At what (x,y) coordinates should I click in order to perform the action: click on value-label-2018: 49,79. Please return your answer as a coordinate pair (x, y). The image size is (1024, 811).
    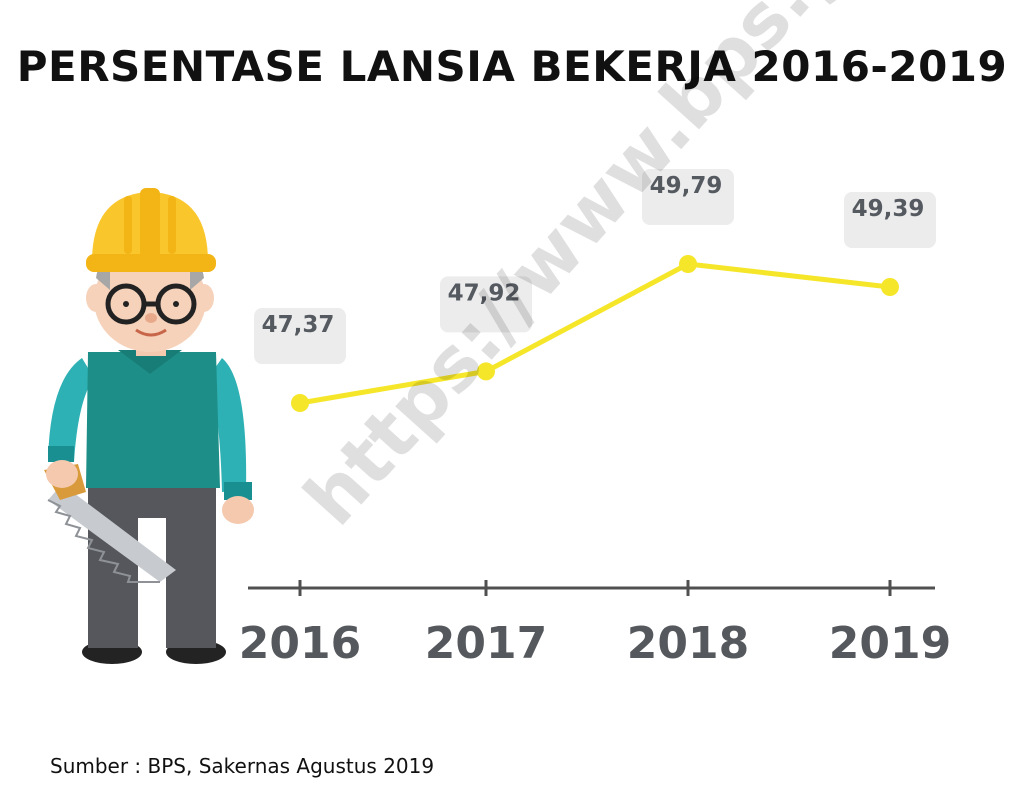
    Looking at the image, I should click on (688, 197).